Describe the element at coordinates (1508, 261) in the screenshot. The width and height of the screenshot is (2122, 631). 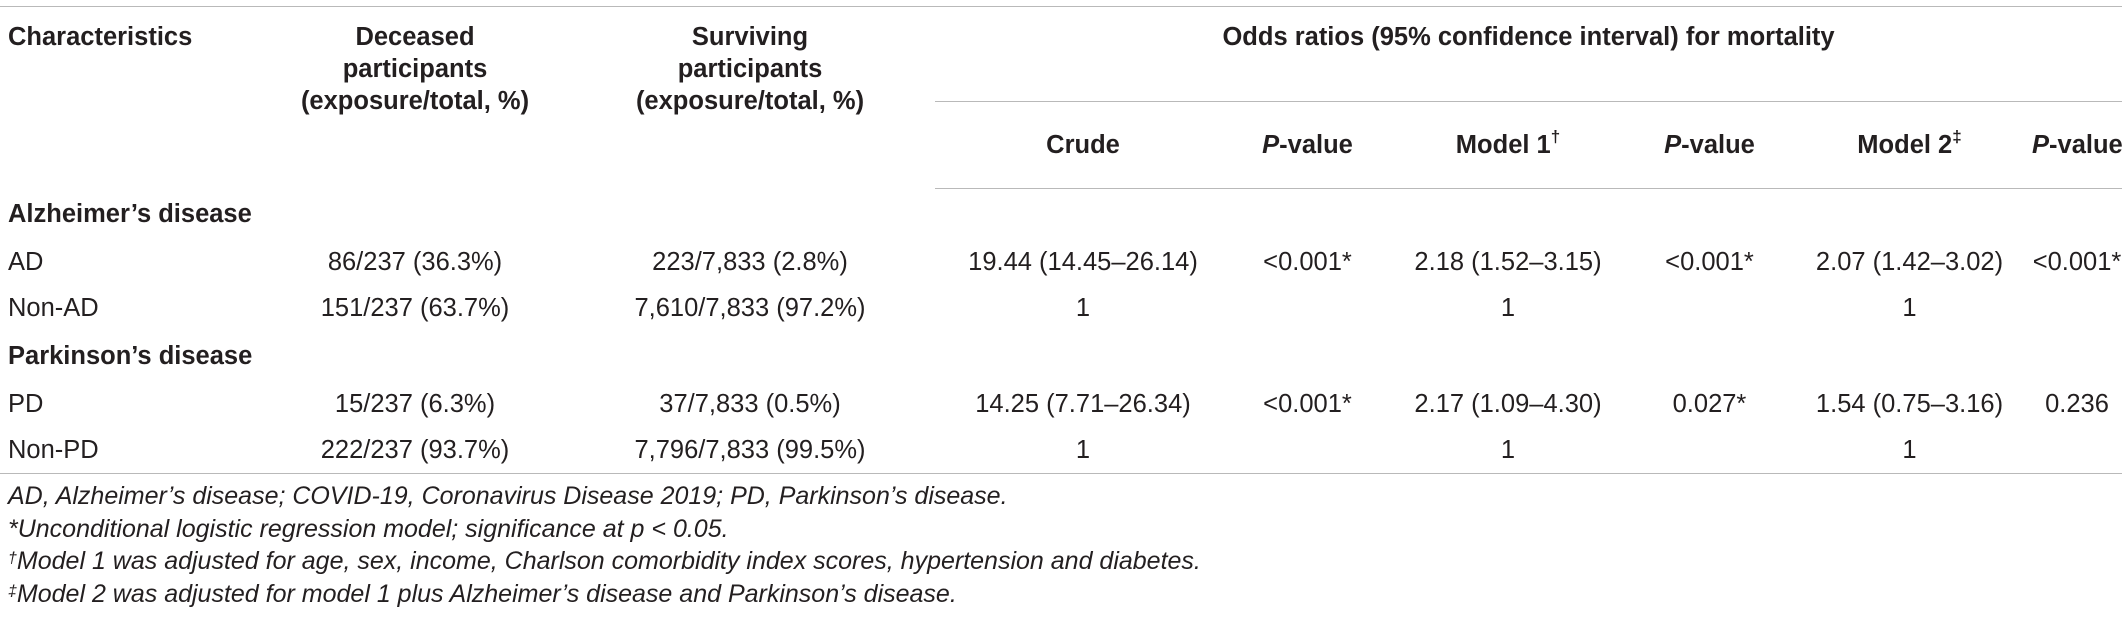
I see `cell-model1: 2.18 (1.52–3.15)` at that location.